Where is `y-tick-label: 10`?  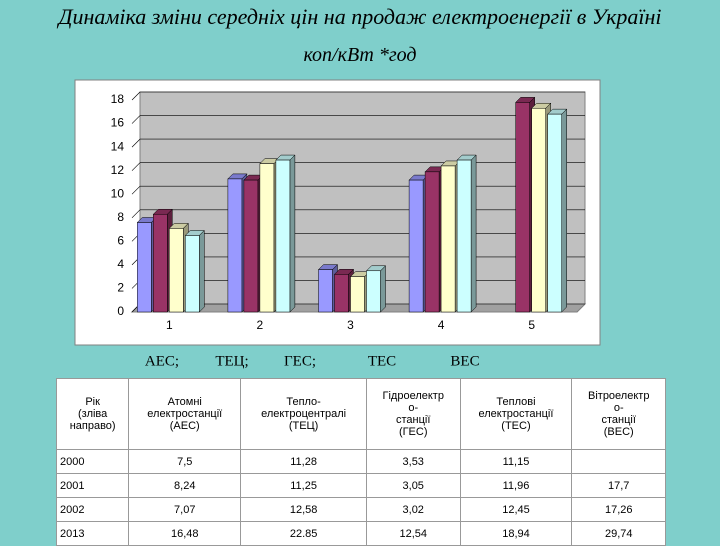 y-tick-label: 10 is located at coordinates (118, 193).